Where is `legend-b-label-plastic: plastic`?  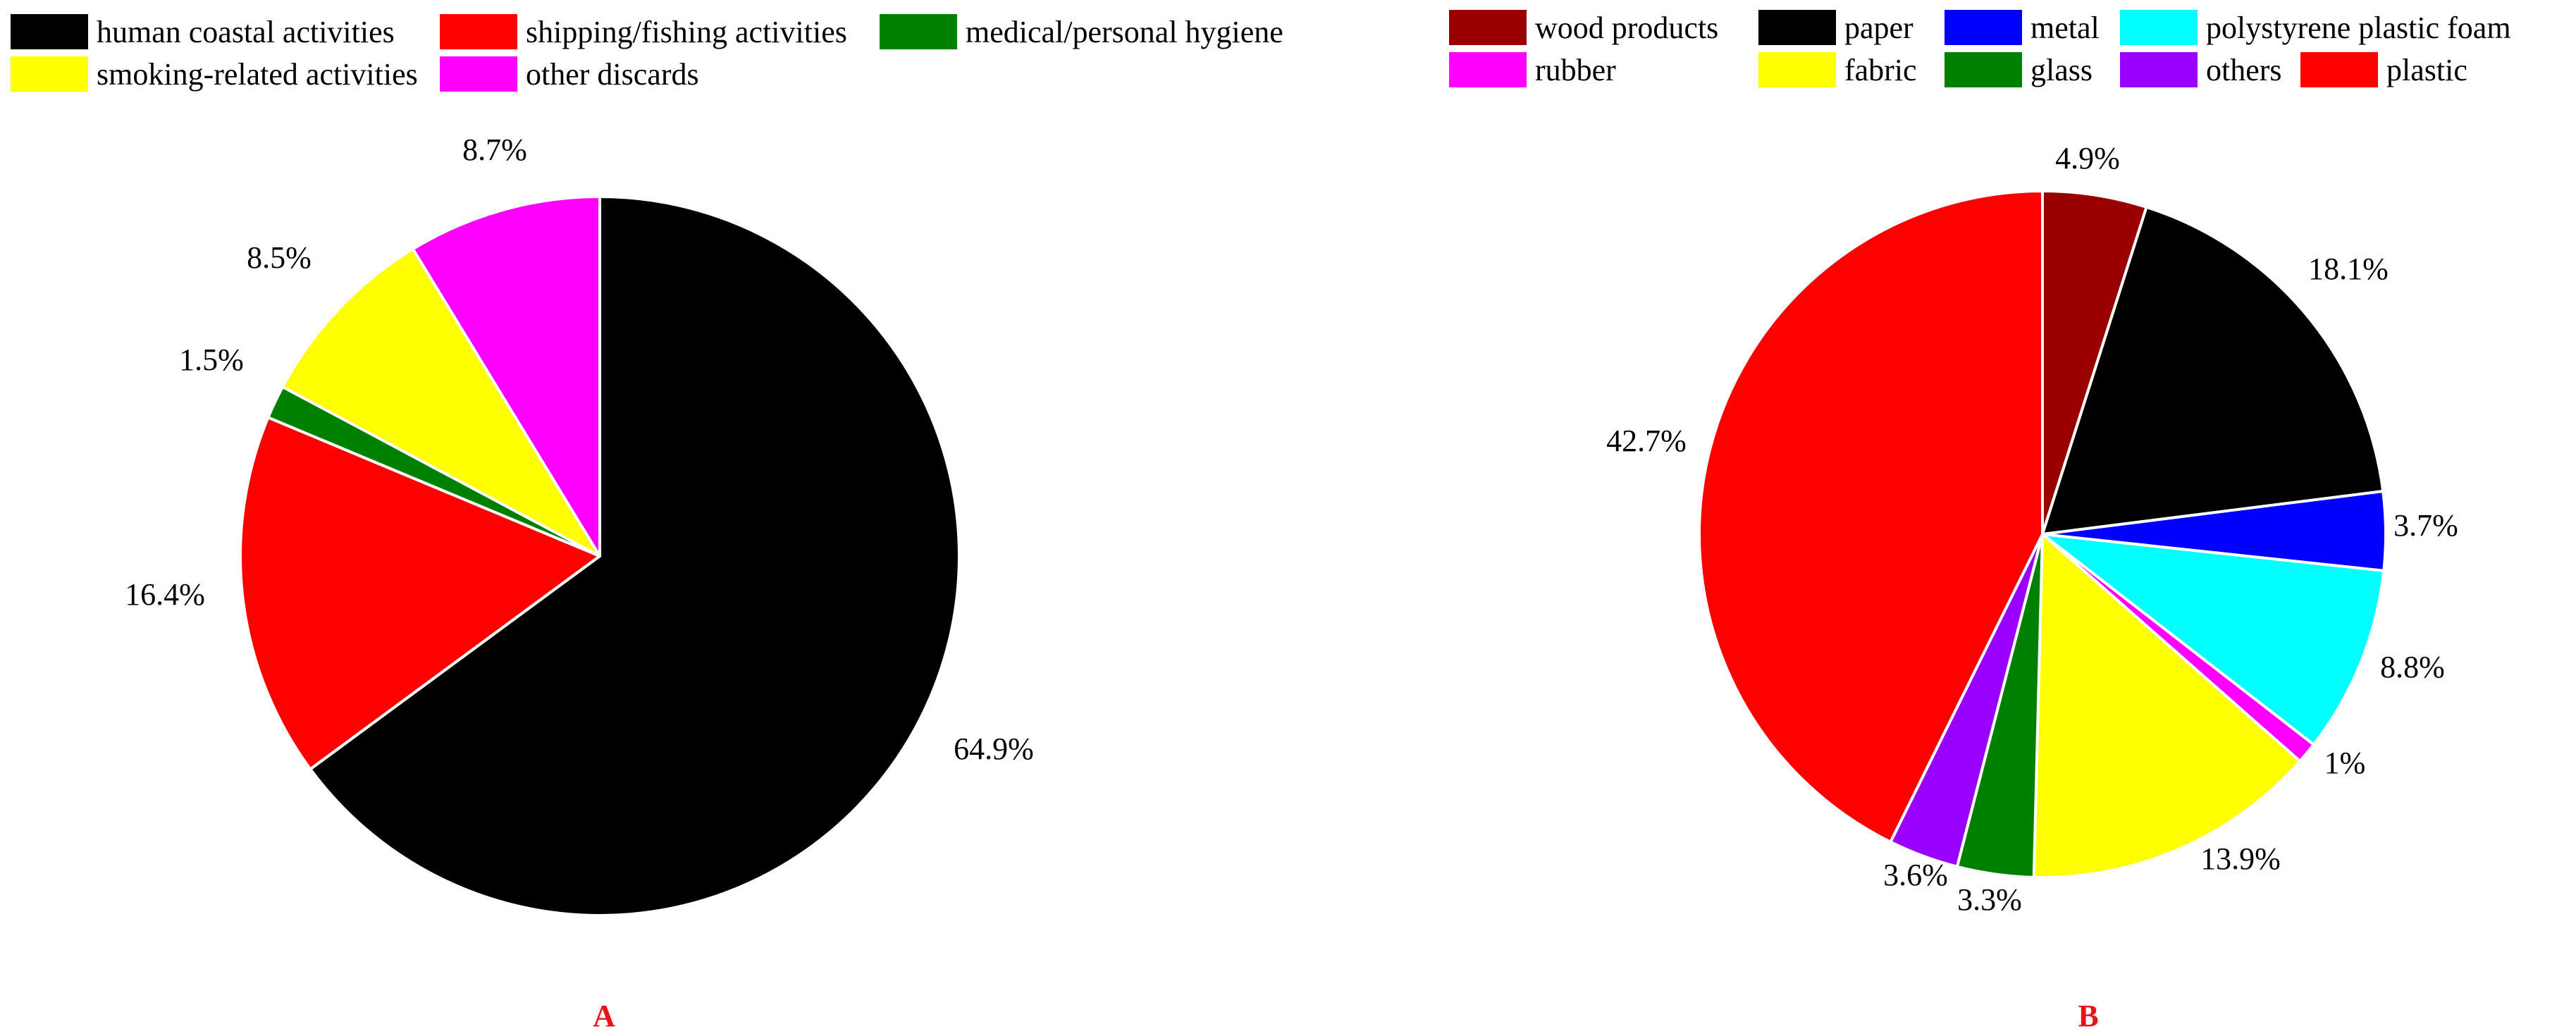
legend-b-label-plastic: plastic is located at coordinates (2427, 70).